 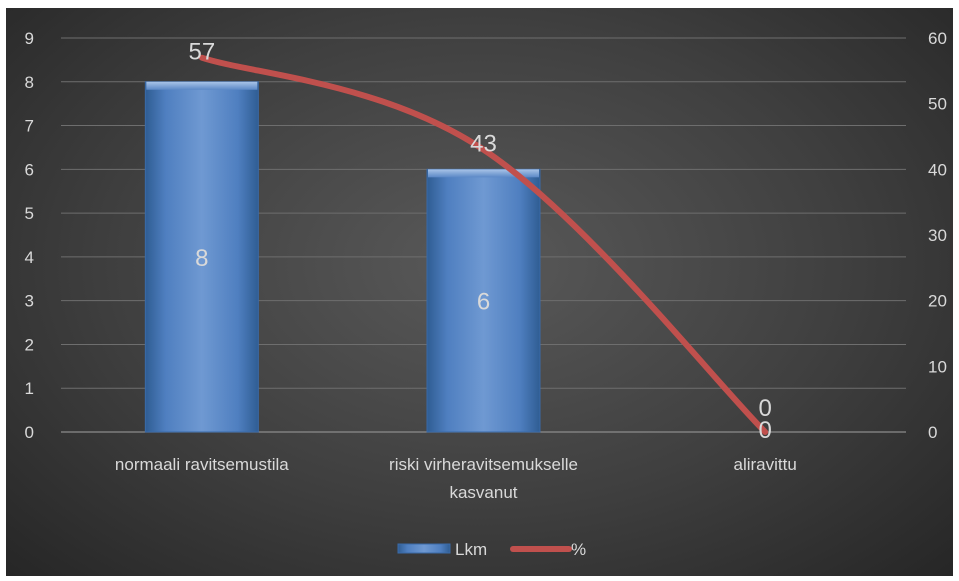 I want to click on category-label-1: riski virheravitsemukselle, so click(x=483, y=464).